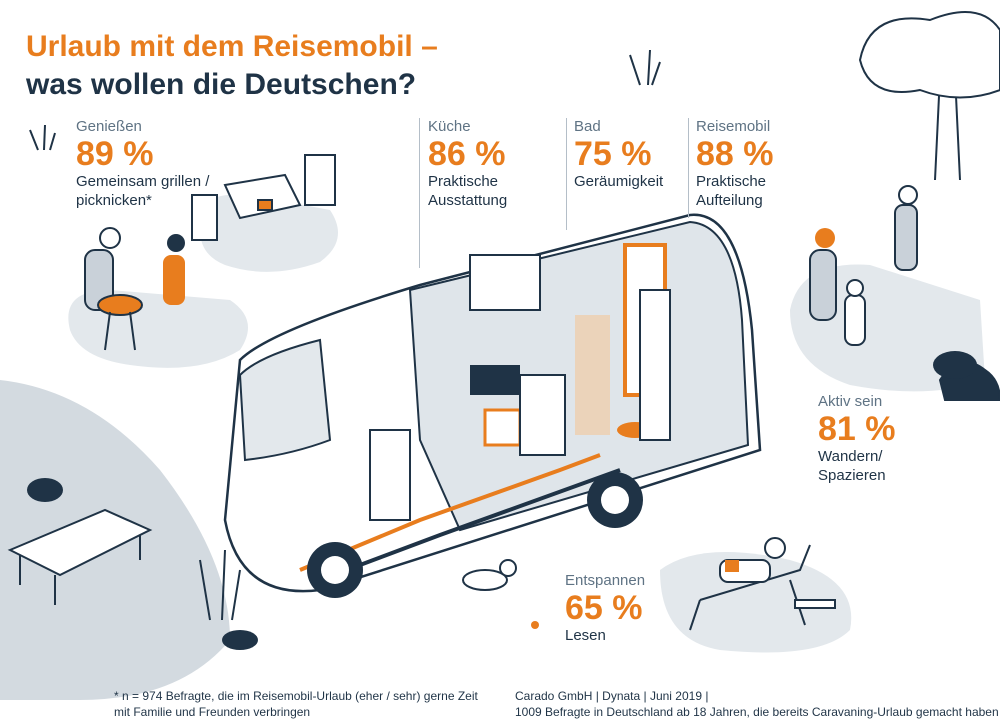  I want to click on title-line-2: was wollen die Deutschen?, so click(221, 84).